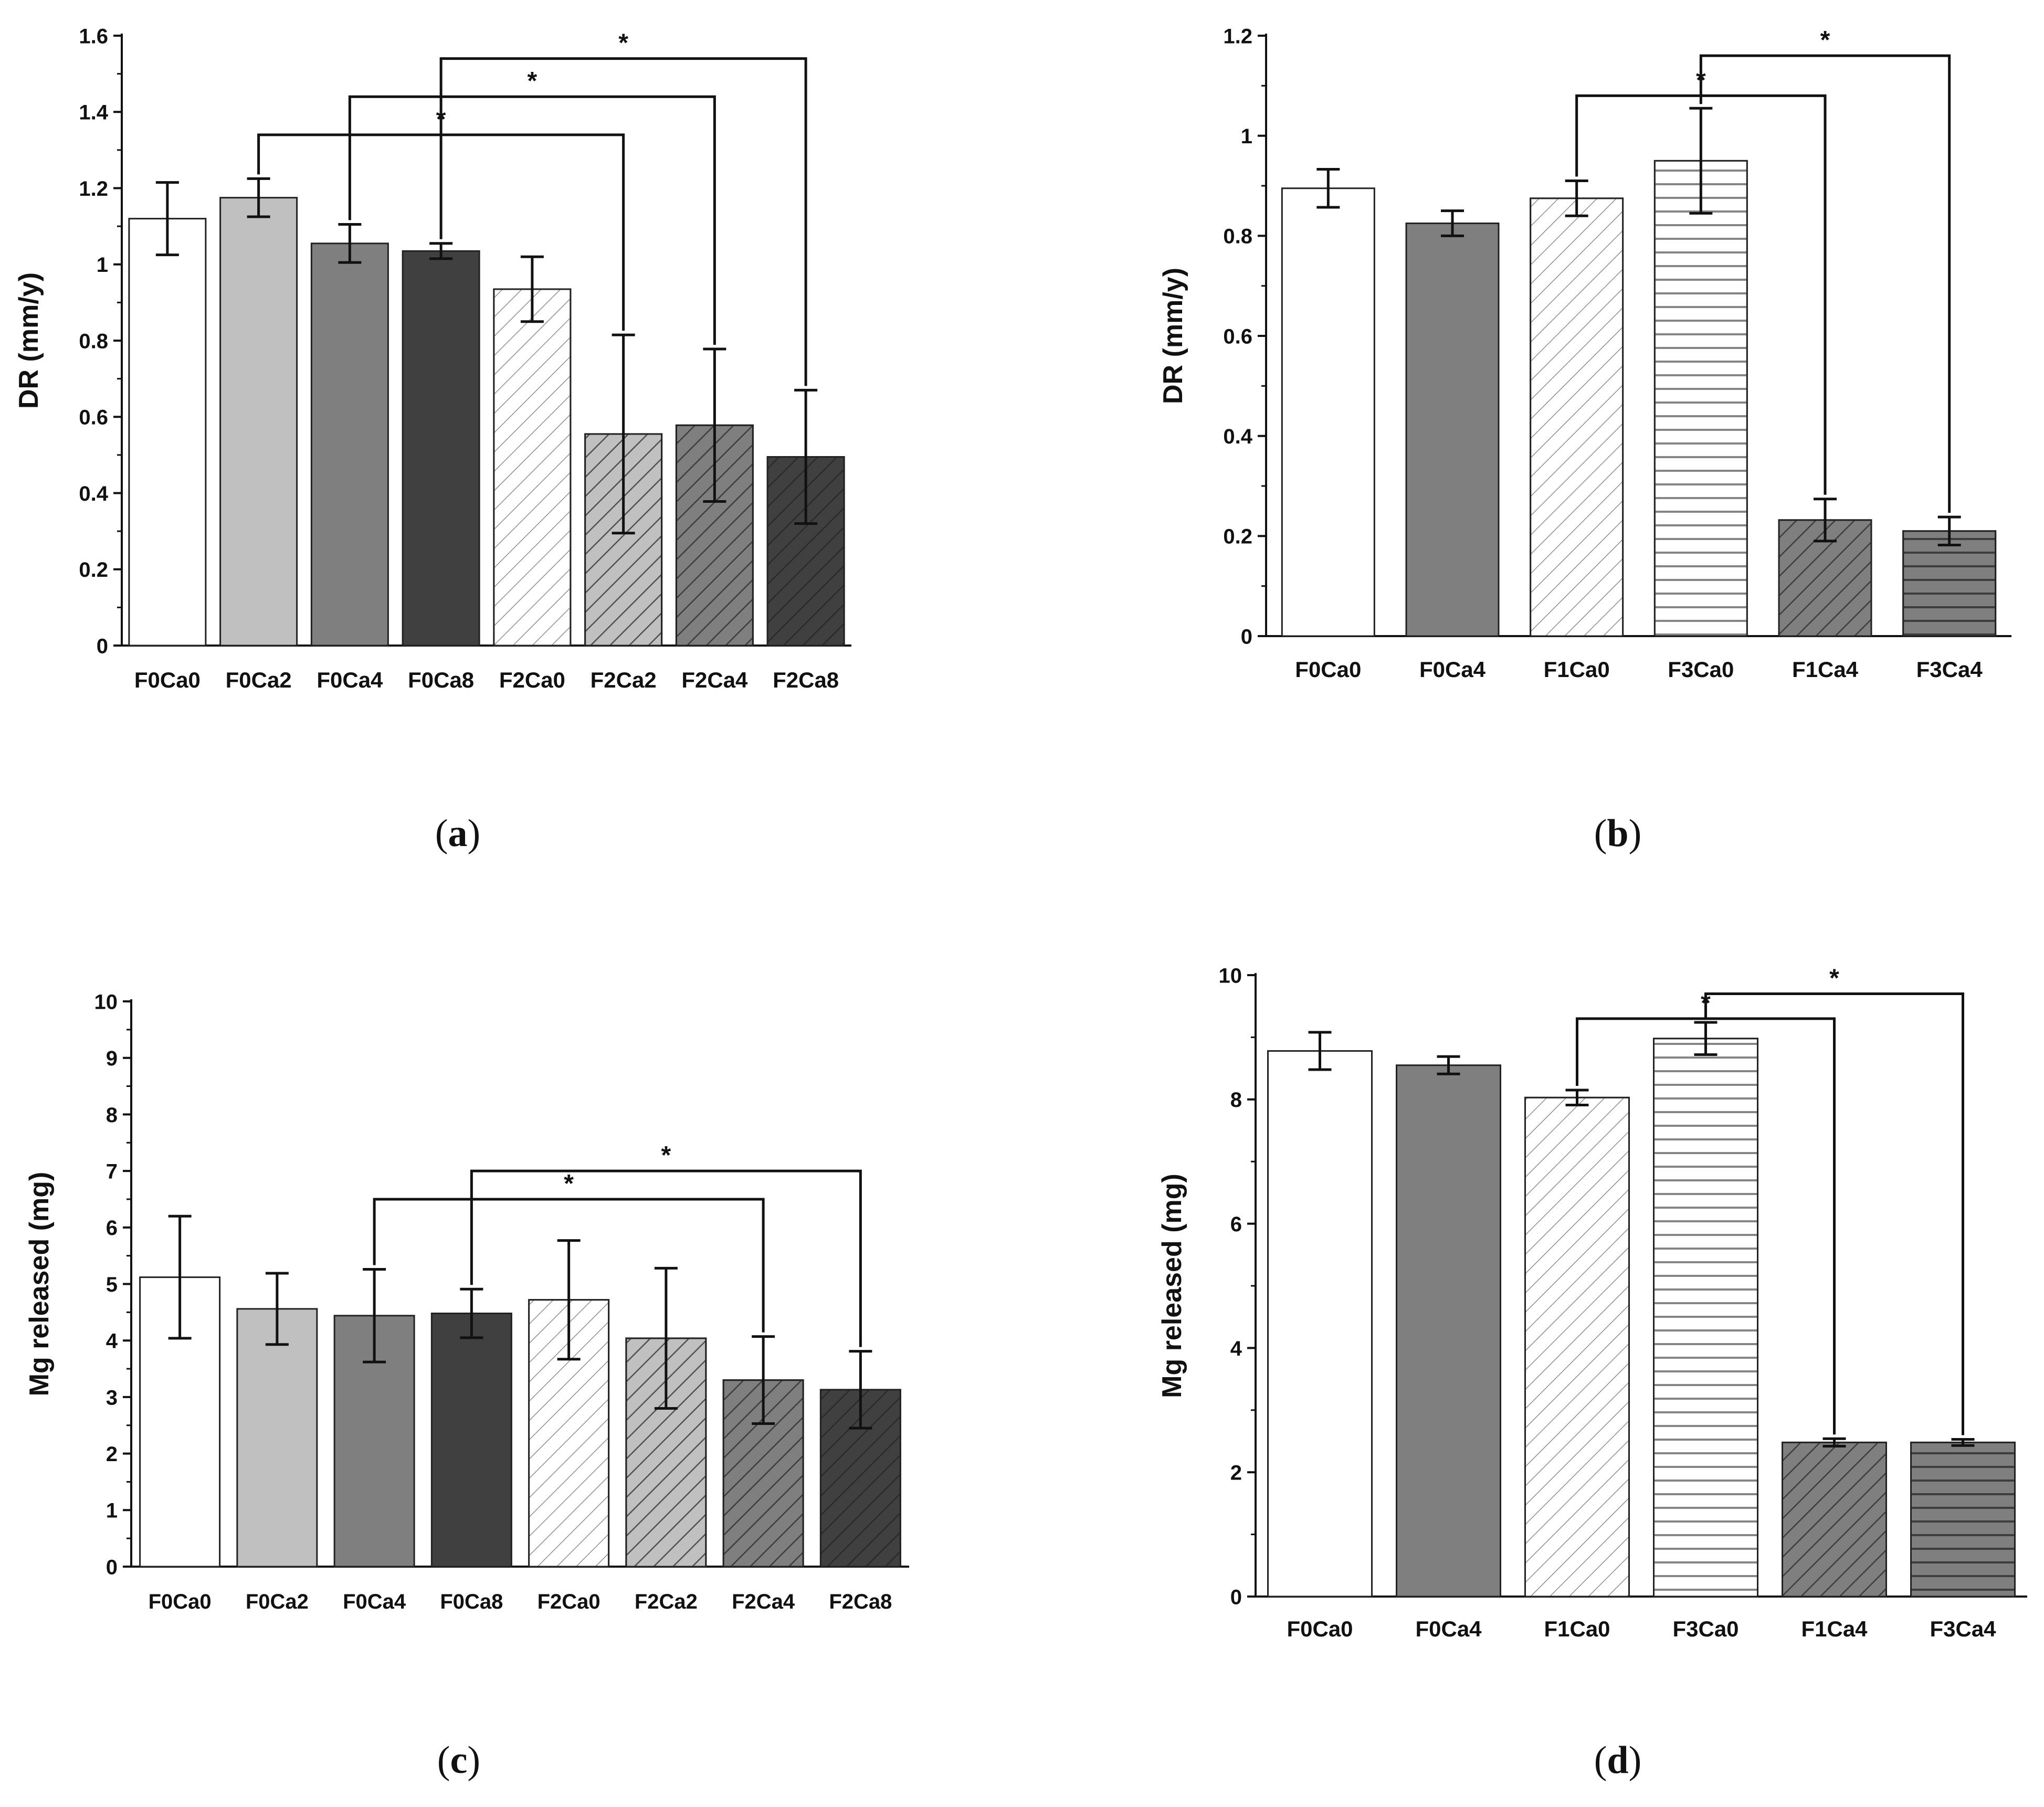  What do you see at coordinates (1949, 669) in the screenshot?
I see `x-category-label: F3Ca4` at bounding box center [1949, 669].